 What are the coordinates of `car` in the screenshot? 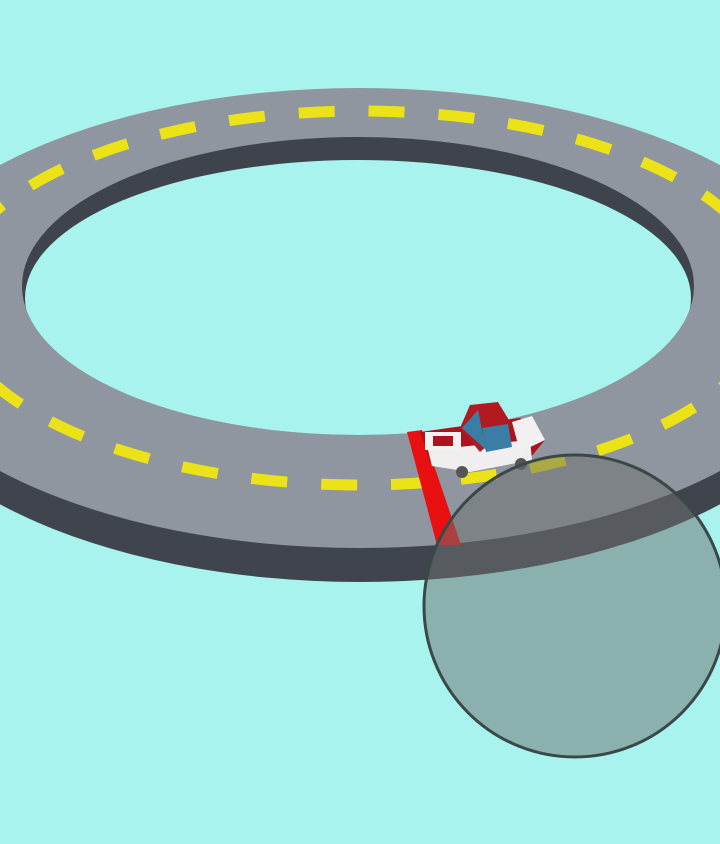 It's located at (482, 440).